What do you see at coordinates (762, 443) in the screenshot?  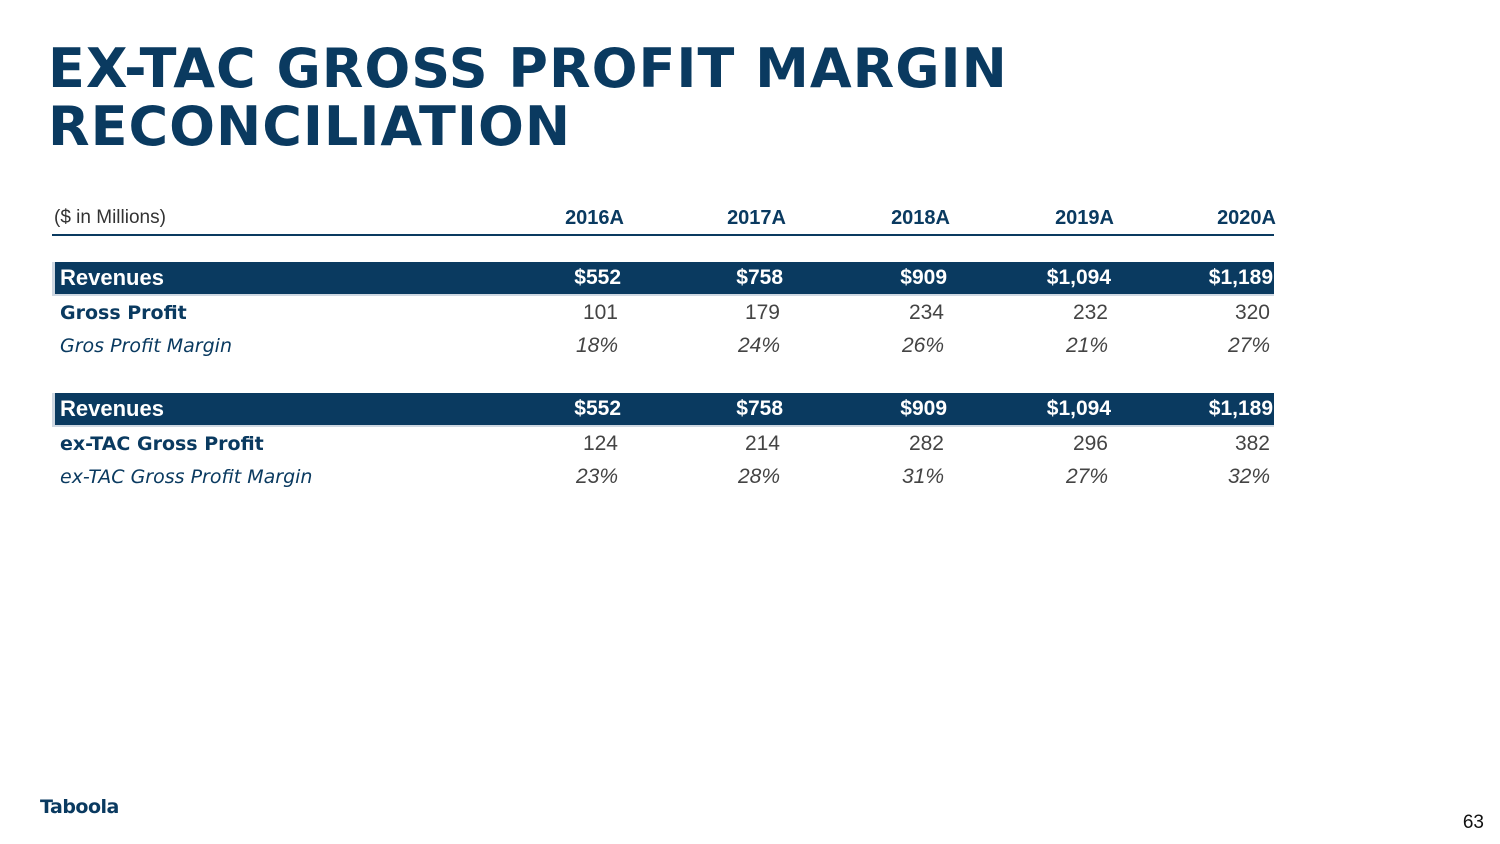 I see `value-cell: 214` at bounding box center [762, 443].